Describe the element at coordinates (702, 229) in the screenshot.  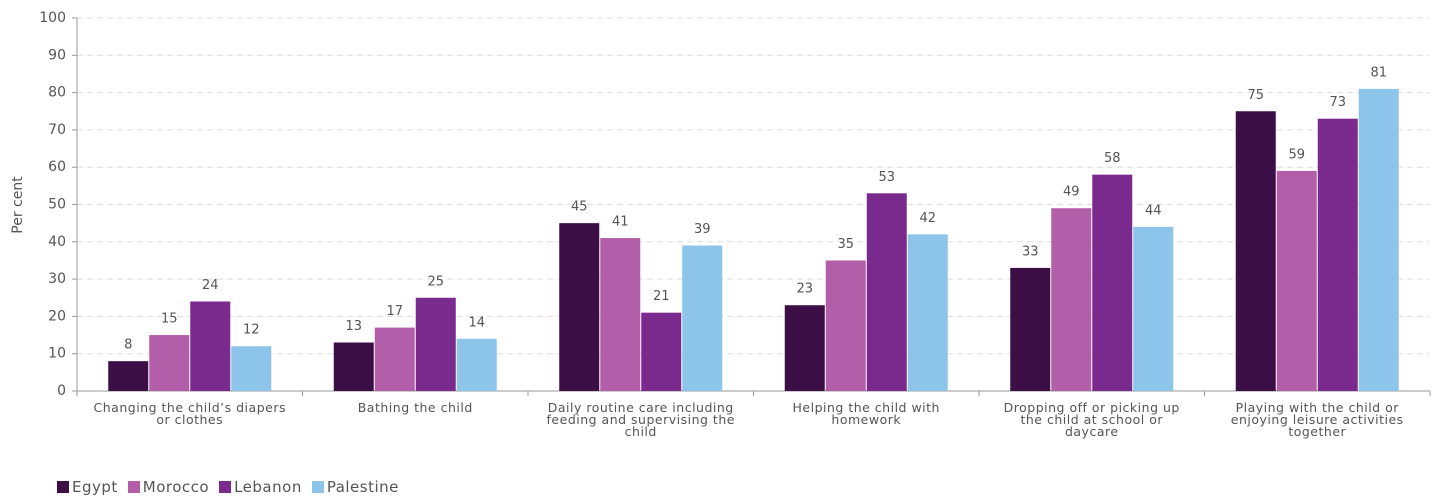
I see `data-label: 39` at that location.